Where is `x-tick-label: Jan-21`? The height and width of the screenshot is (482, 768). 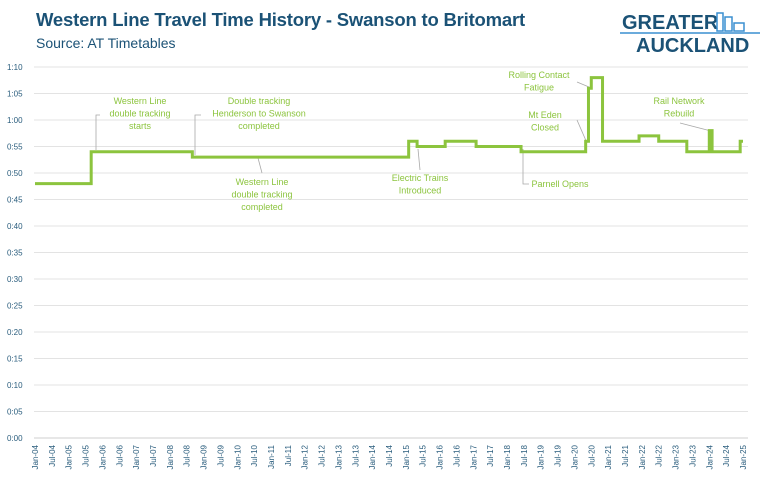
x-tick-label: Jan-21 is located at coordinates (608, 456).